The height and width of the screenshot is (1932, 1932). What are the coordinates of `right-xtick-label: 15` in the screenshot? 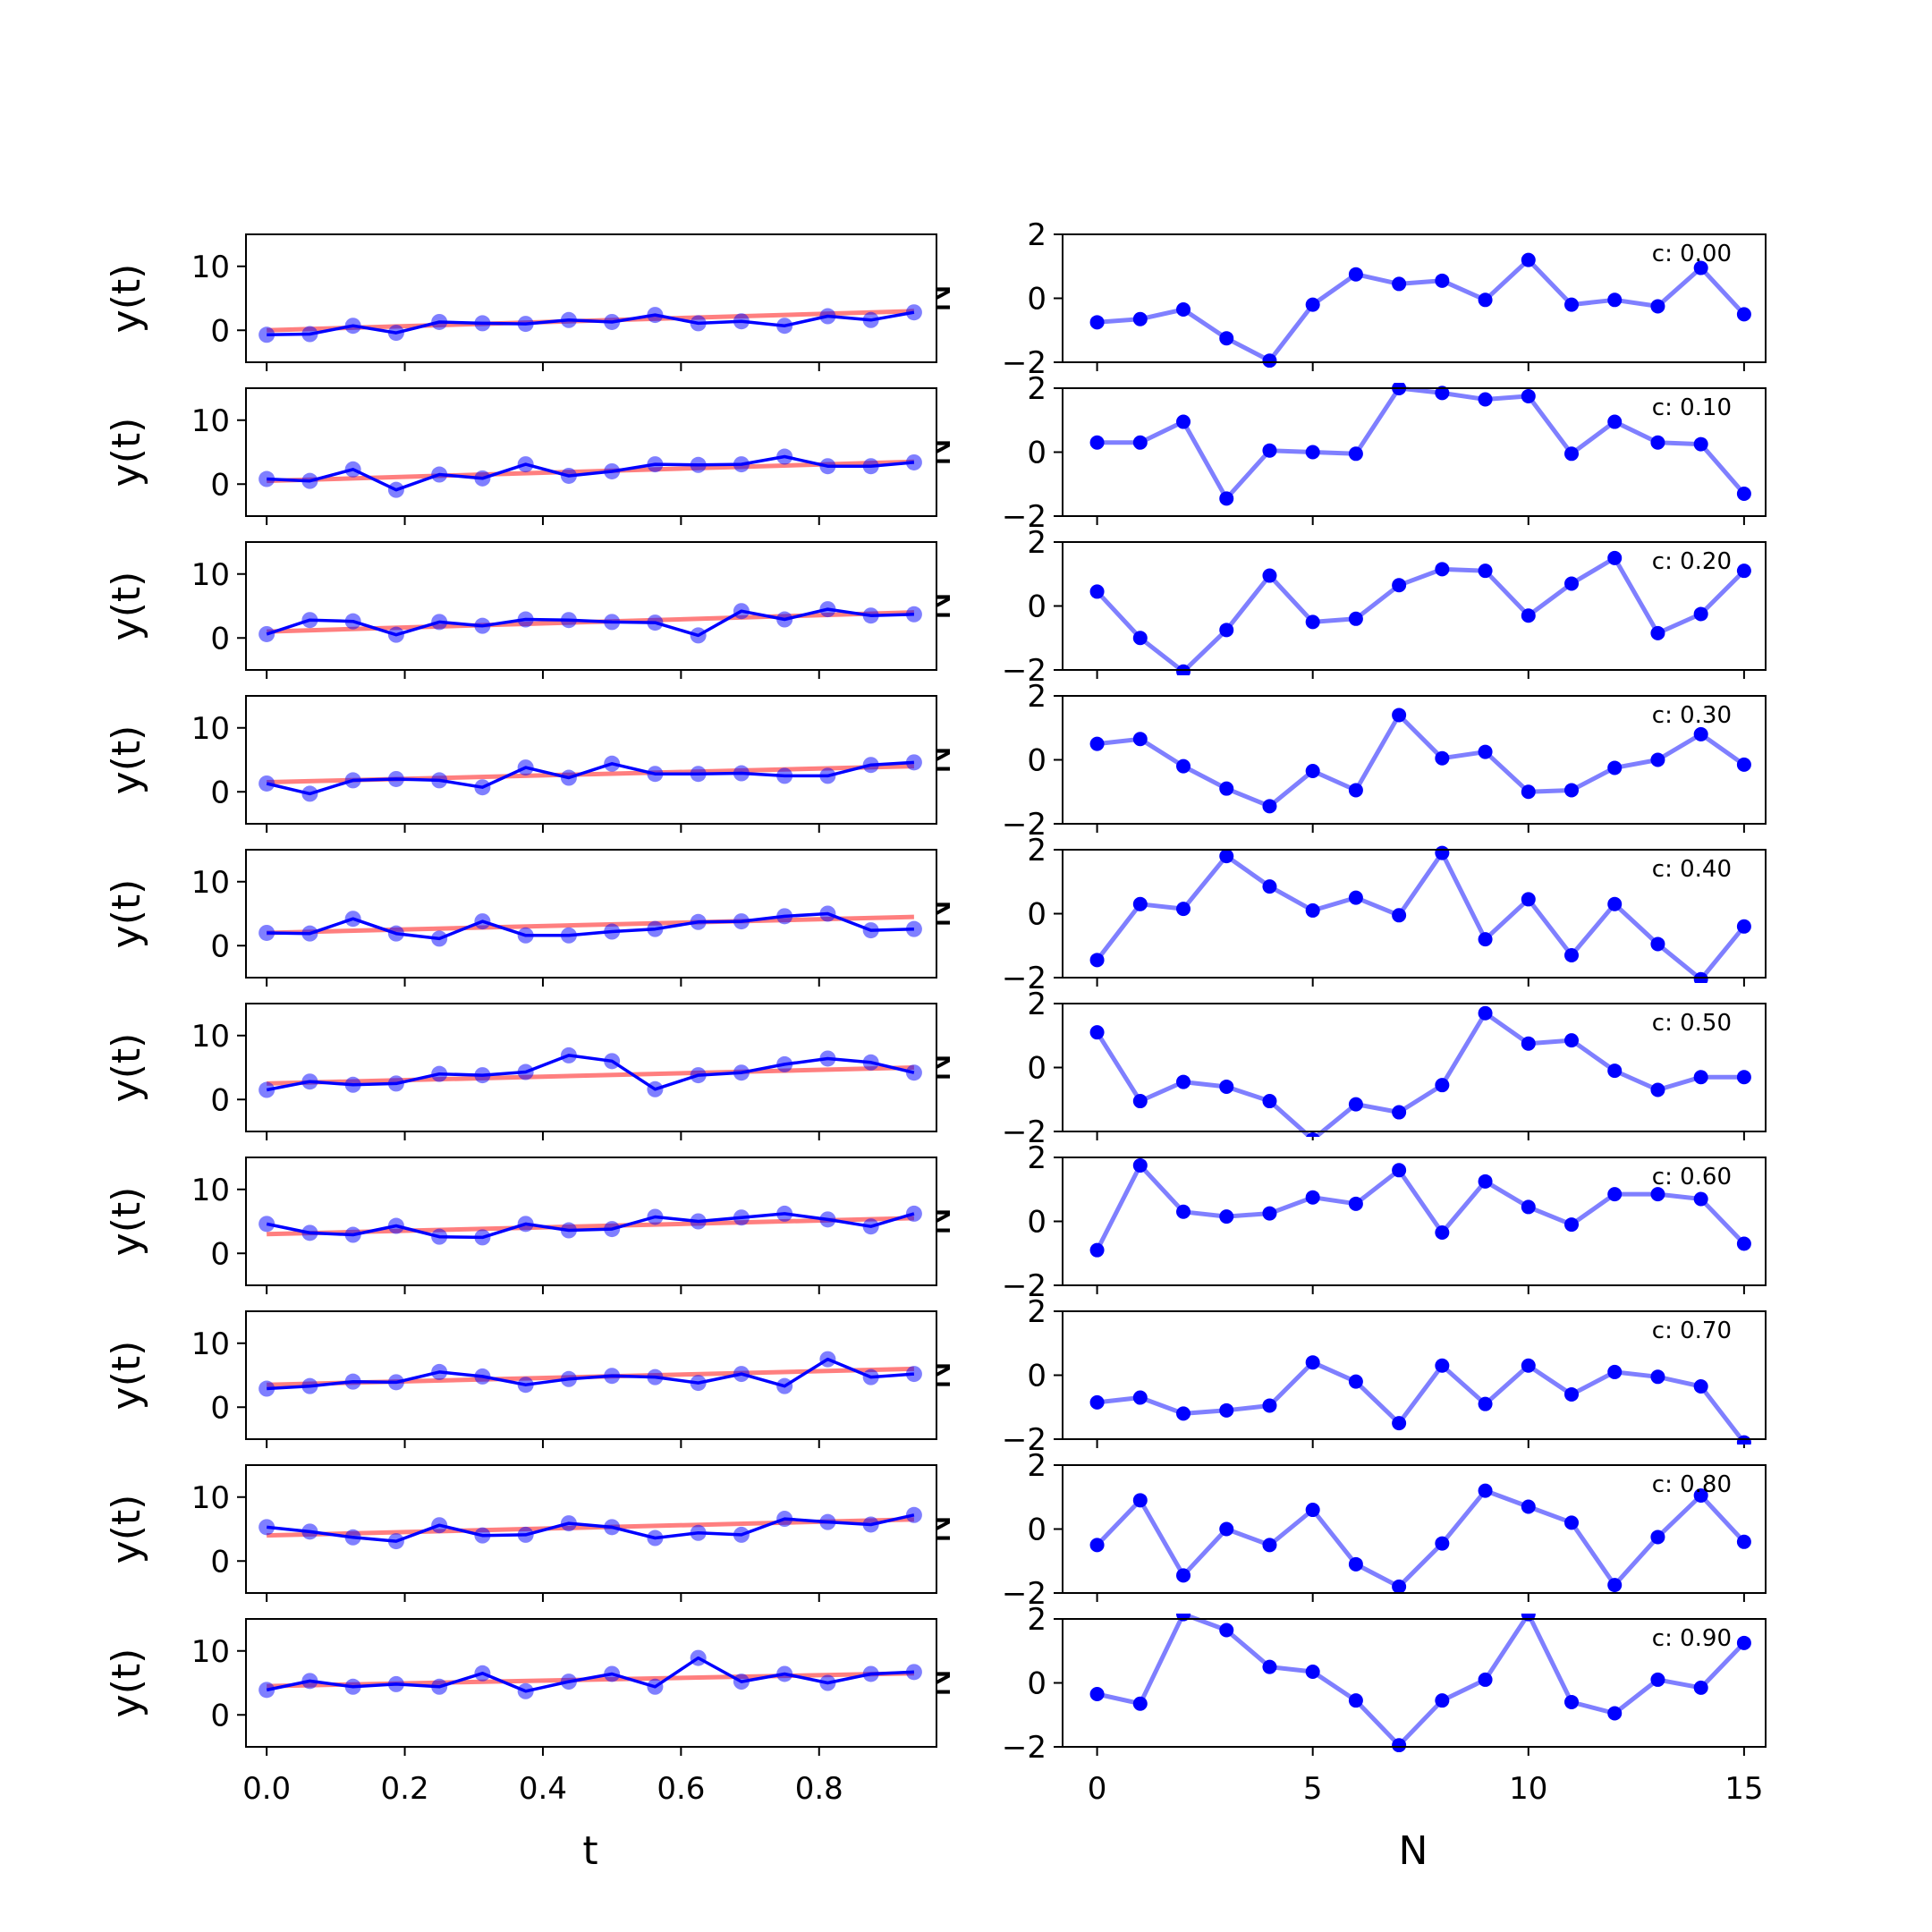 It's located at (1743, 1789).